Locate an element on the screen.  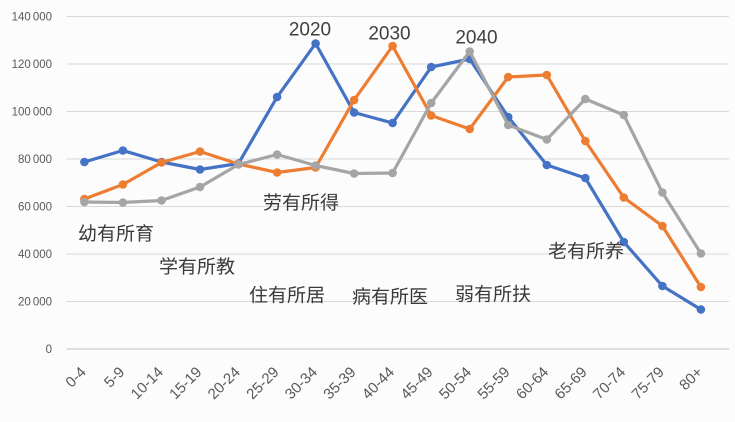
svg-text: 2030 is located at coordinates (389, 34).